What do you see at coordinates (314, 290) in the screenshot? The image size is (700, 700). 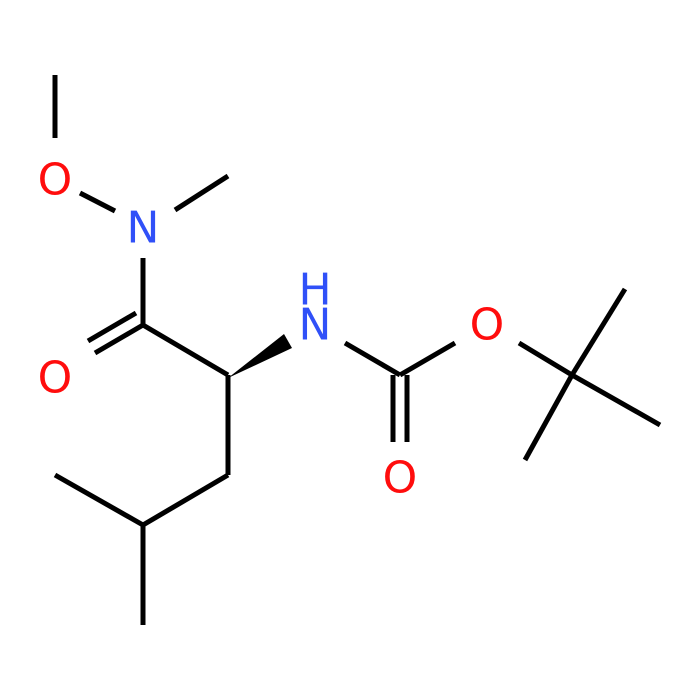 I see `atom-label: H` at bounding box center [314, 290].